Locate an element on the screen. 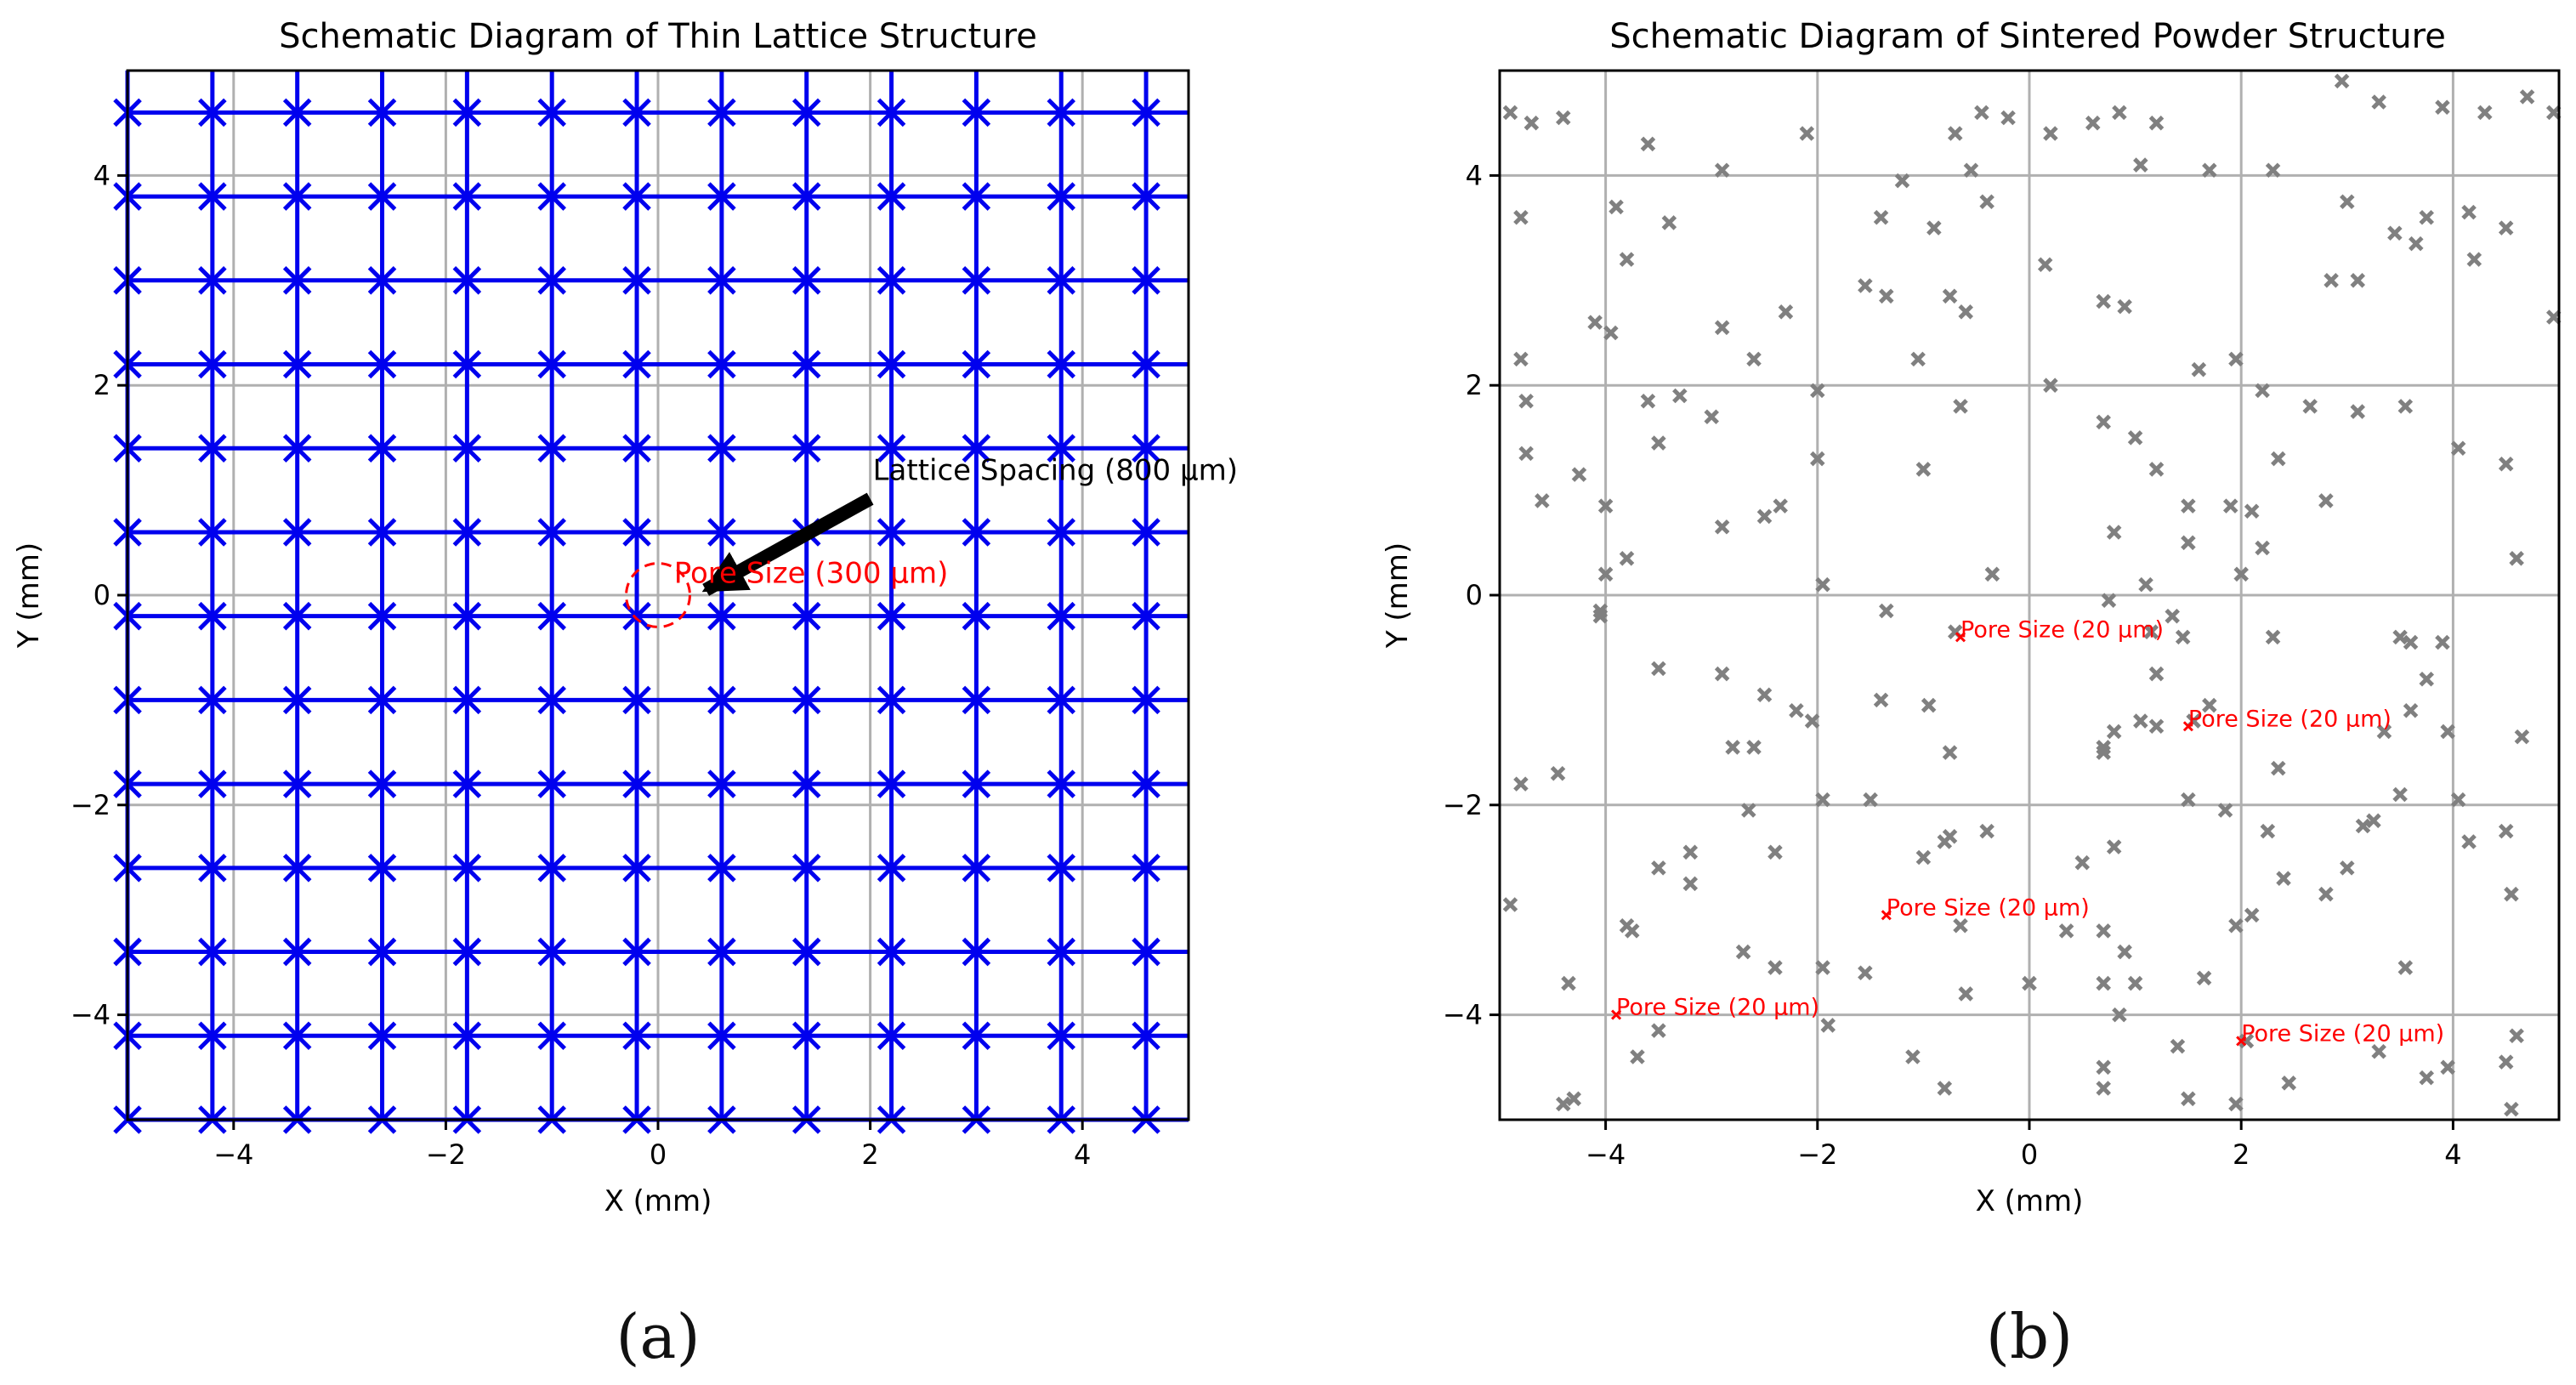  y-tick-label: −4 is located at coordinates (91, 1015).